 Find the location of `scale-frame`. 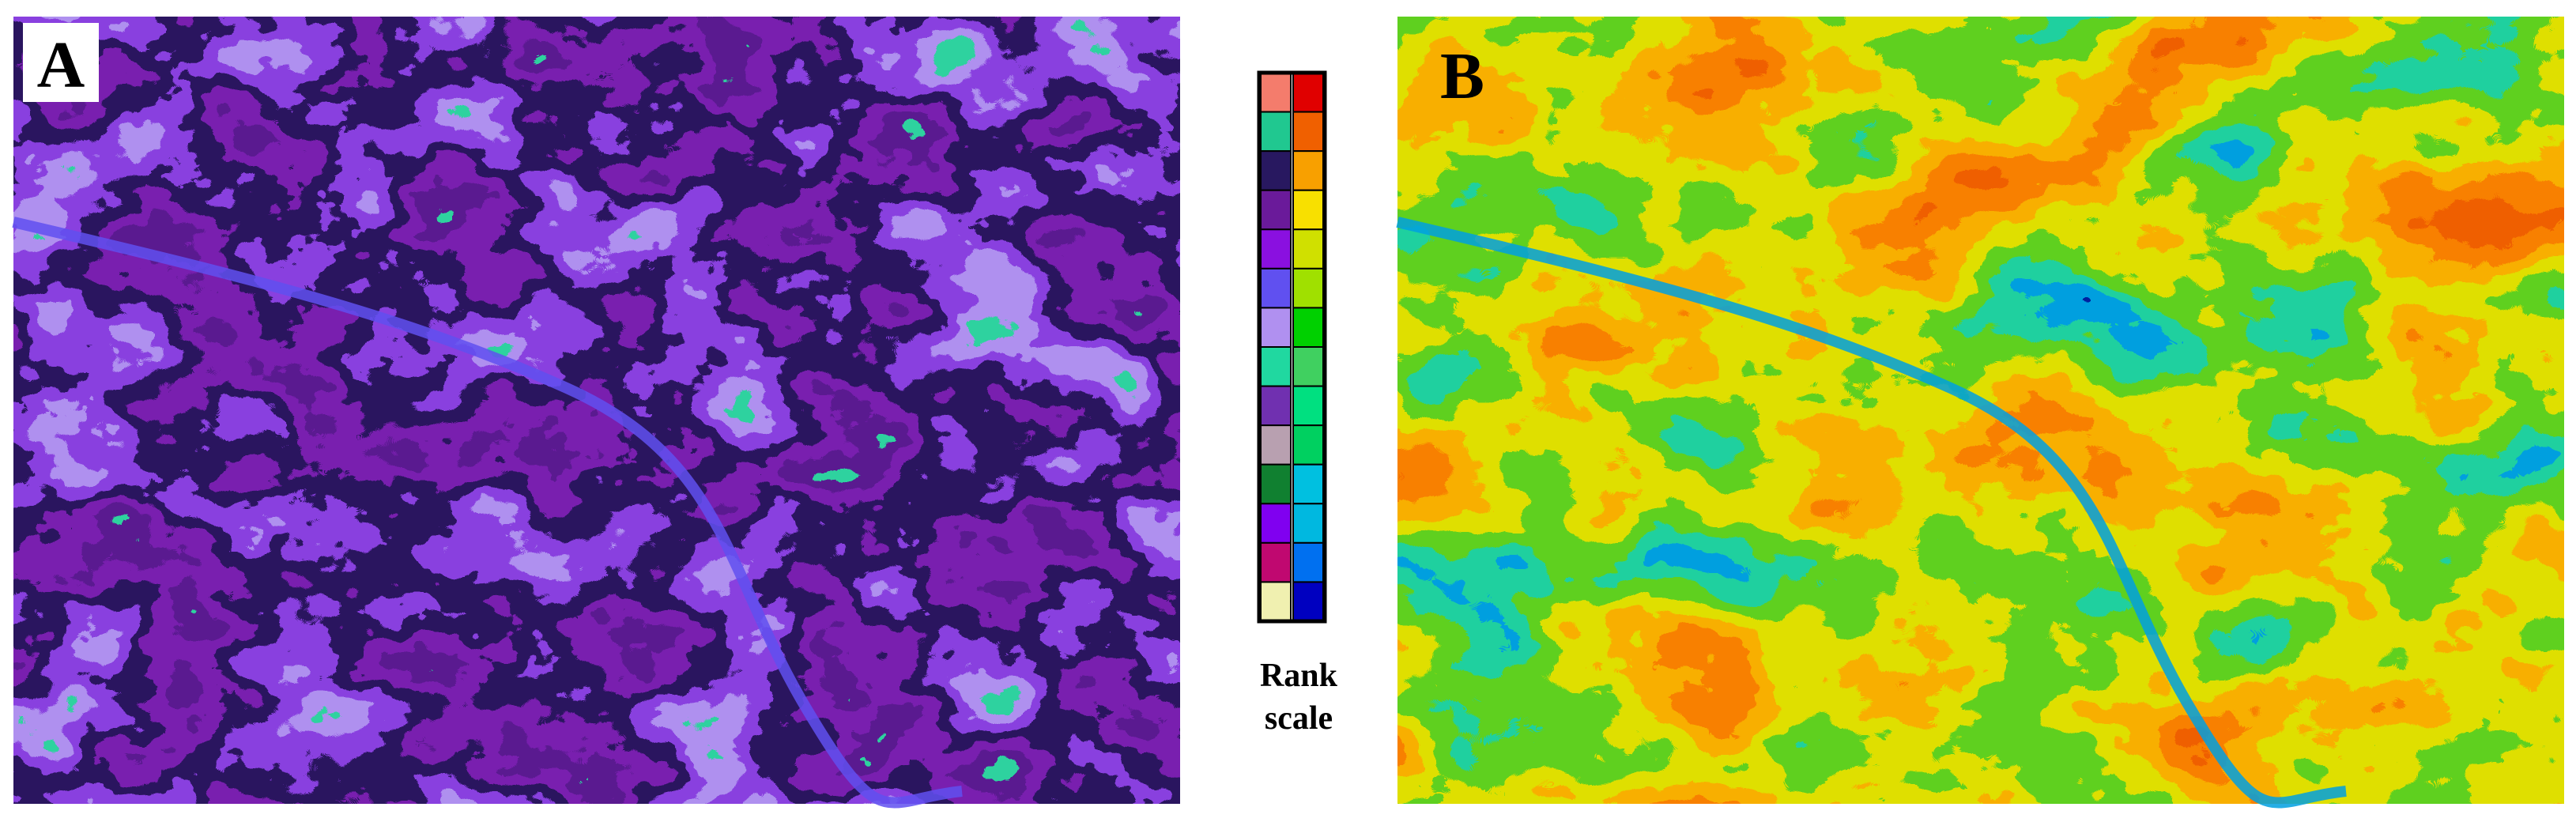

scale-frame is located at coordinates (1292, 347).